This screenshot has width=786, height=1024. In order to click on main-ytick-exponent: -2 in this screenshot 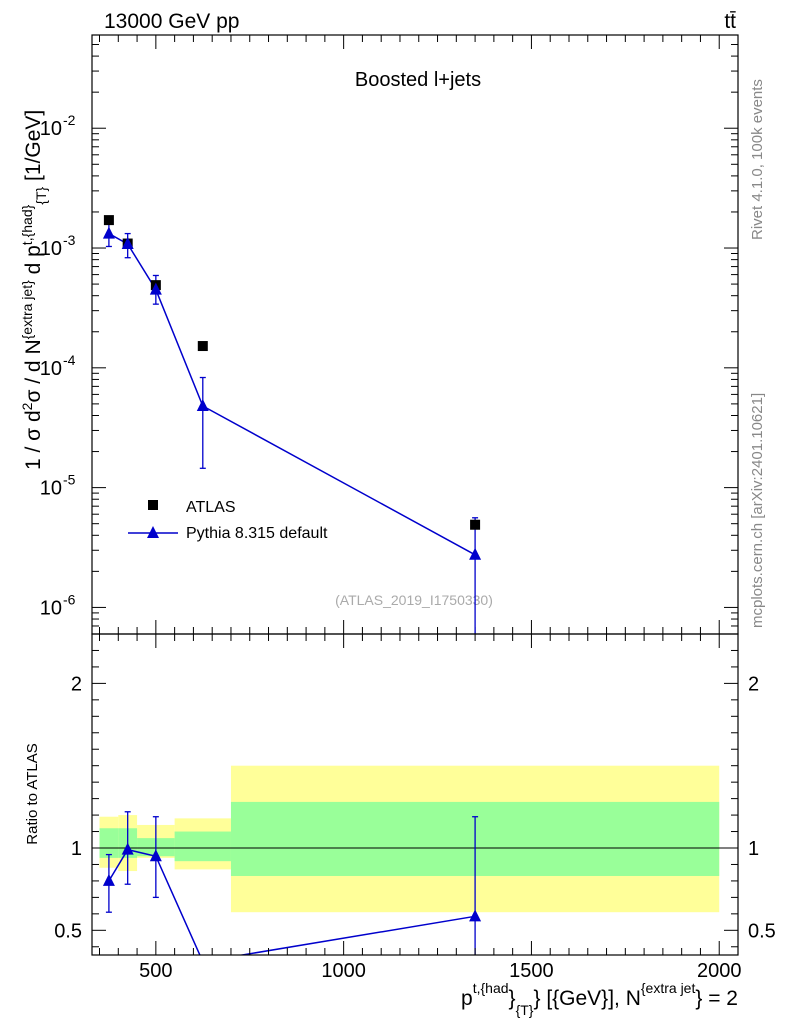, I will do `click(69, 120)`.